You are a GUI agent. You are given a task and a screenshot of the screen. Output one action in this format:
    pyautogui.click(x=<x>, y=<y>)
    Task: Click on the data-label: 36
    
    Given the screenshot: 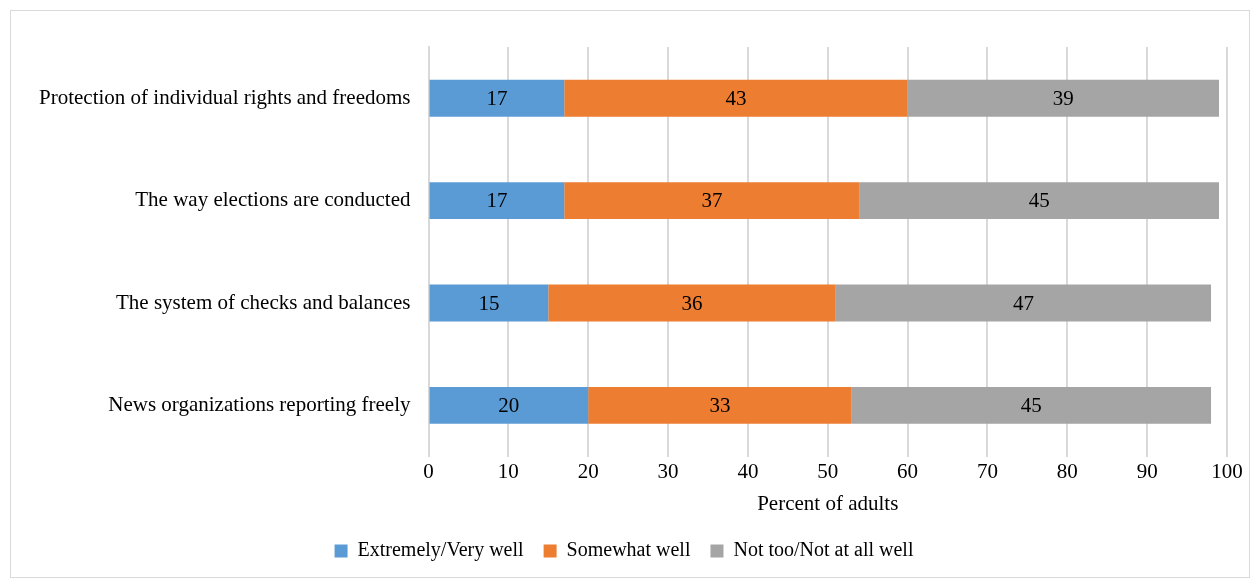 What is the action you would take?
    pyautogui.click(x=692, y=302)
    